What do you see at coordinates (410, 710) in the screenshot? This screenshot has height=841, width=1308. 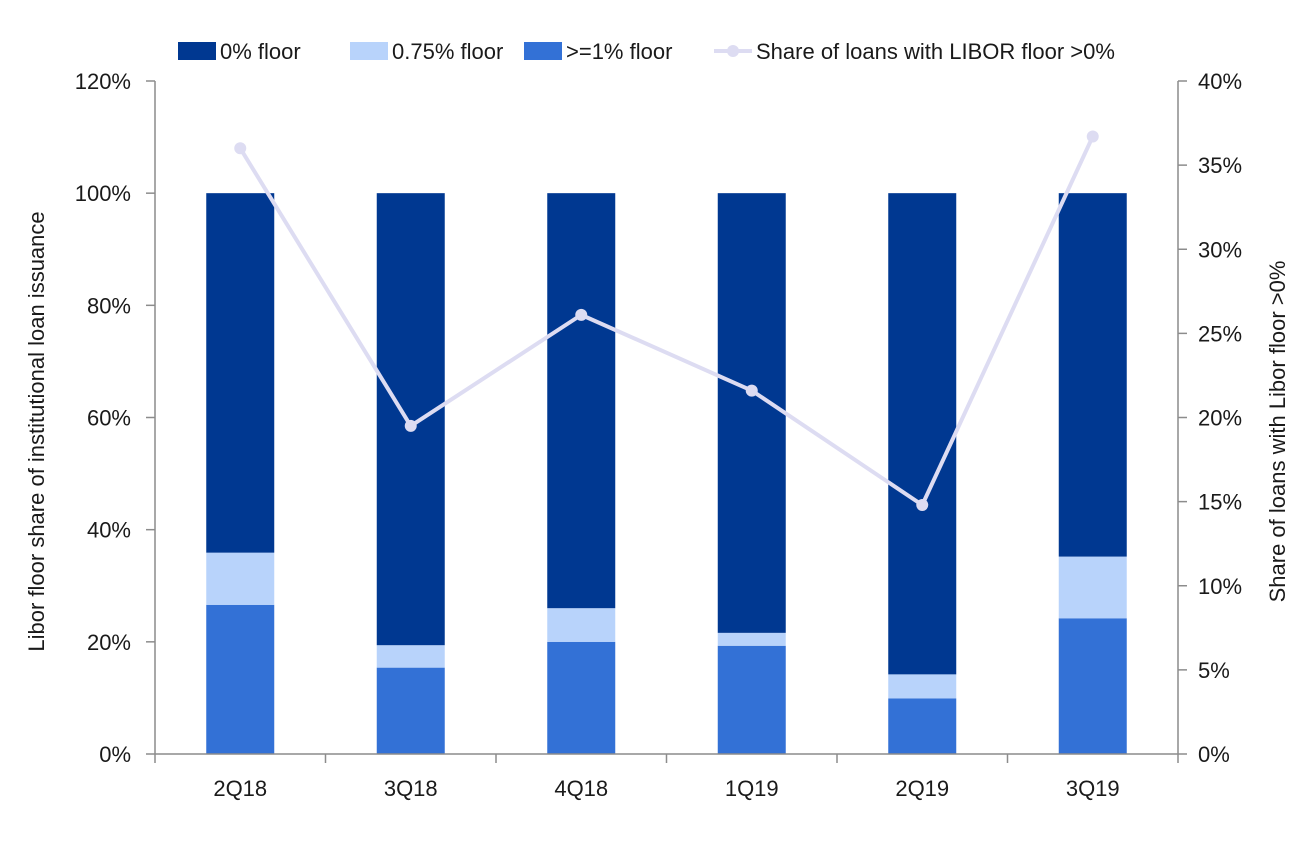 I see `bar-gte1pct-floor-3q18` at bounding box center [410, 710].